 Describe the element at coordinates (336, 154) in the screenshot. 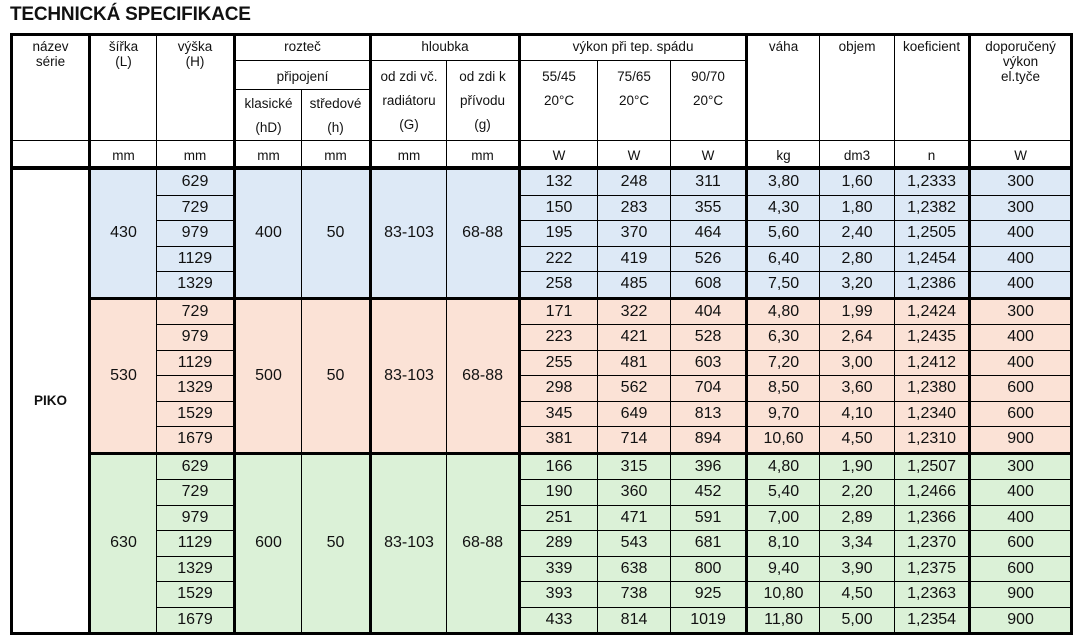

I see `unit-cell: mm` at that location.